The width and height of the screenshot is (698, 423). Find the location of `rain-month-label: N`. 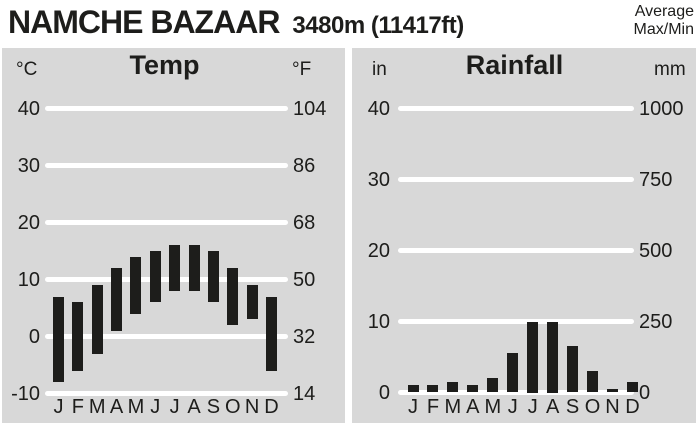

rain-month-label: N is located at coordinates (612, 407).